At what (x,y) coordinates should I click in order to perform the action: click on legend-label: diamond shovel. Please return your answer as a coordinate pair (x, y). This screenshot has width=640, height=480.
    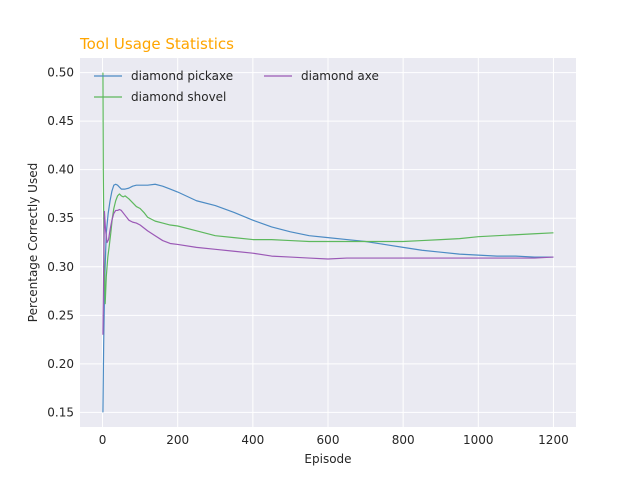
    Looking at the image, I should click on (178, 97).